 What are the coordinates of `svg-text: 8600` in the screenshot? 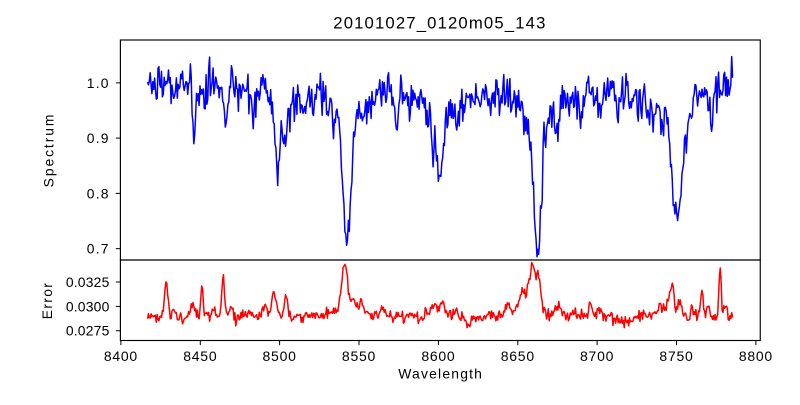 It's located at (438, 356).